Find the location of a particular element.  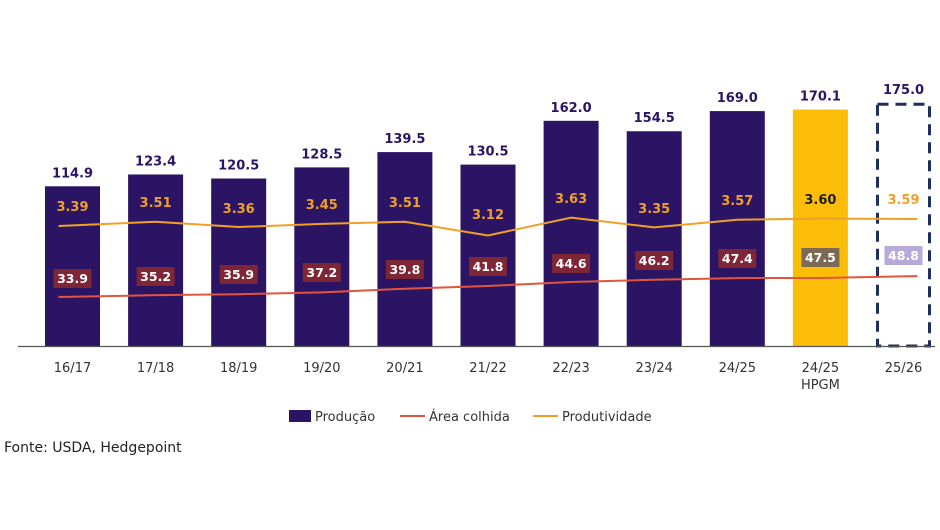

area-colhida-label-7: 46.2 is located at coordinates (654, 260).